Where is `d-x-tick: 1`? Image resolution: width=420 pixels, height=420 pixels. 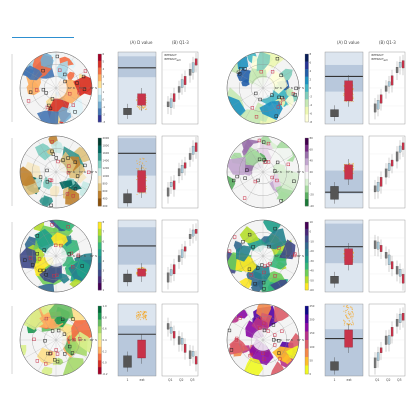
d-x-tick: 1 is located at coordinates (128, 380).